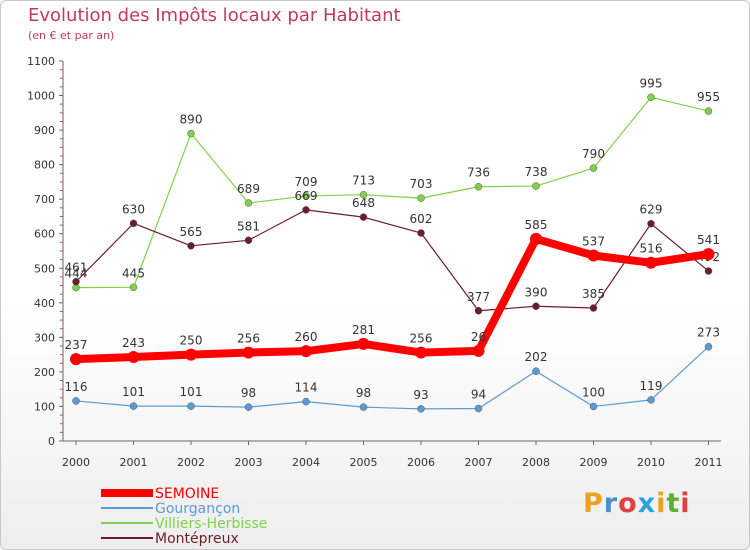 The height and width of the screenshot is (550, 750). What do you see at coordinates (593, 241) in the screenshot?
I see `data-label: 537` at bounding box center [593, 241].